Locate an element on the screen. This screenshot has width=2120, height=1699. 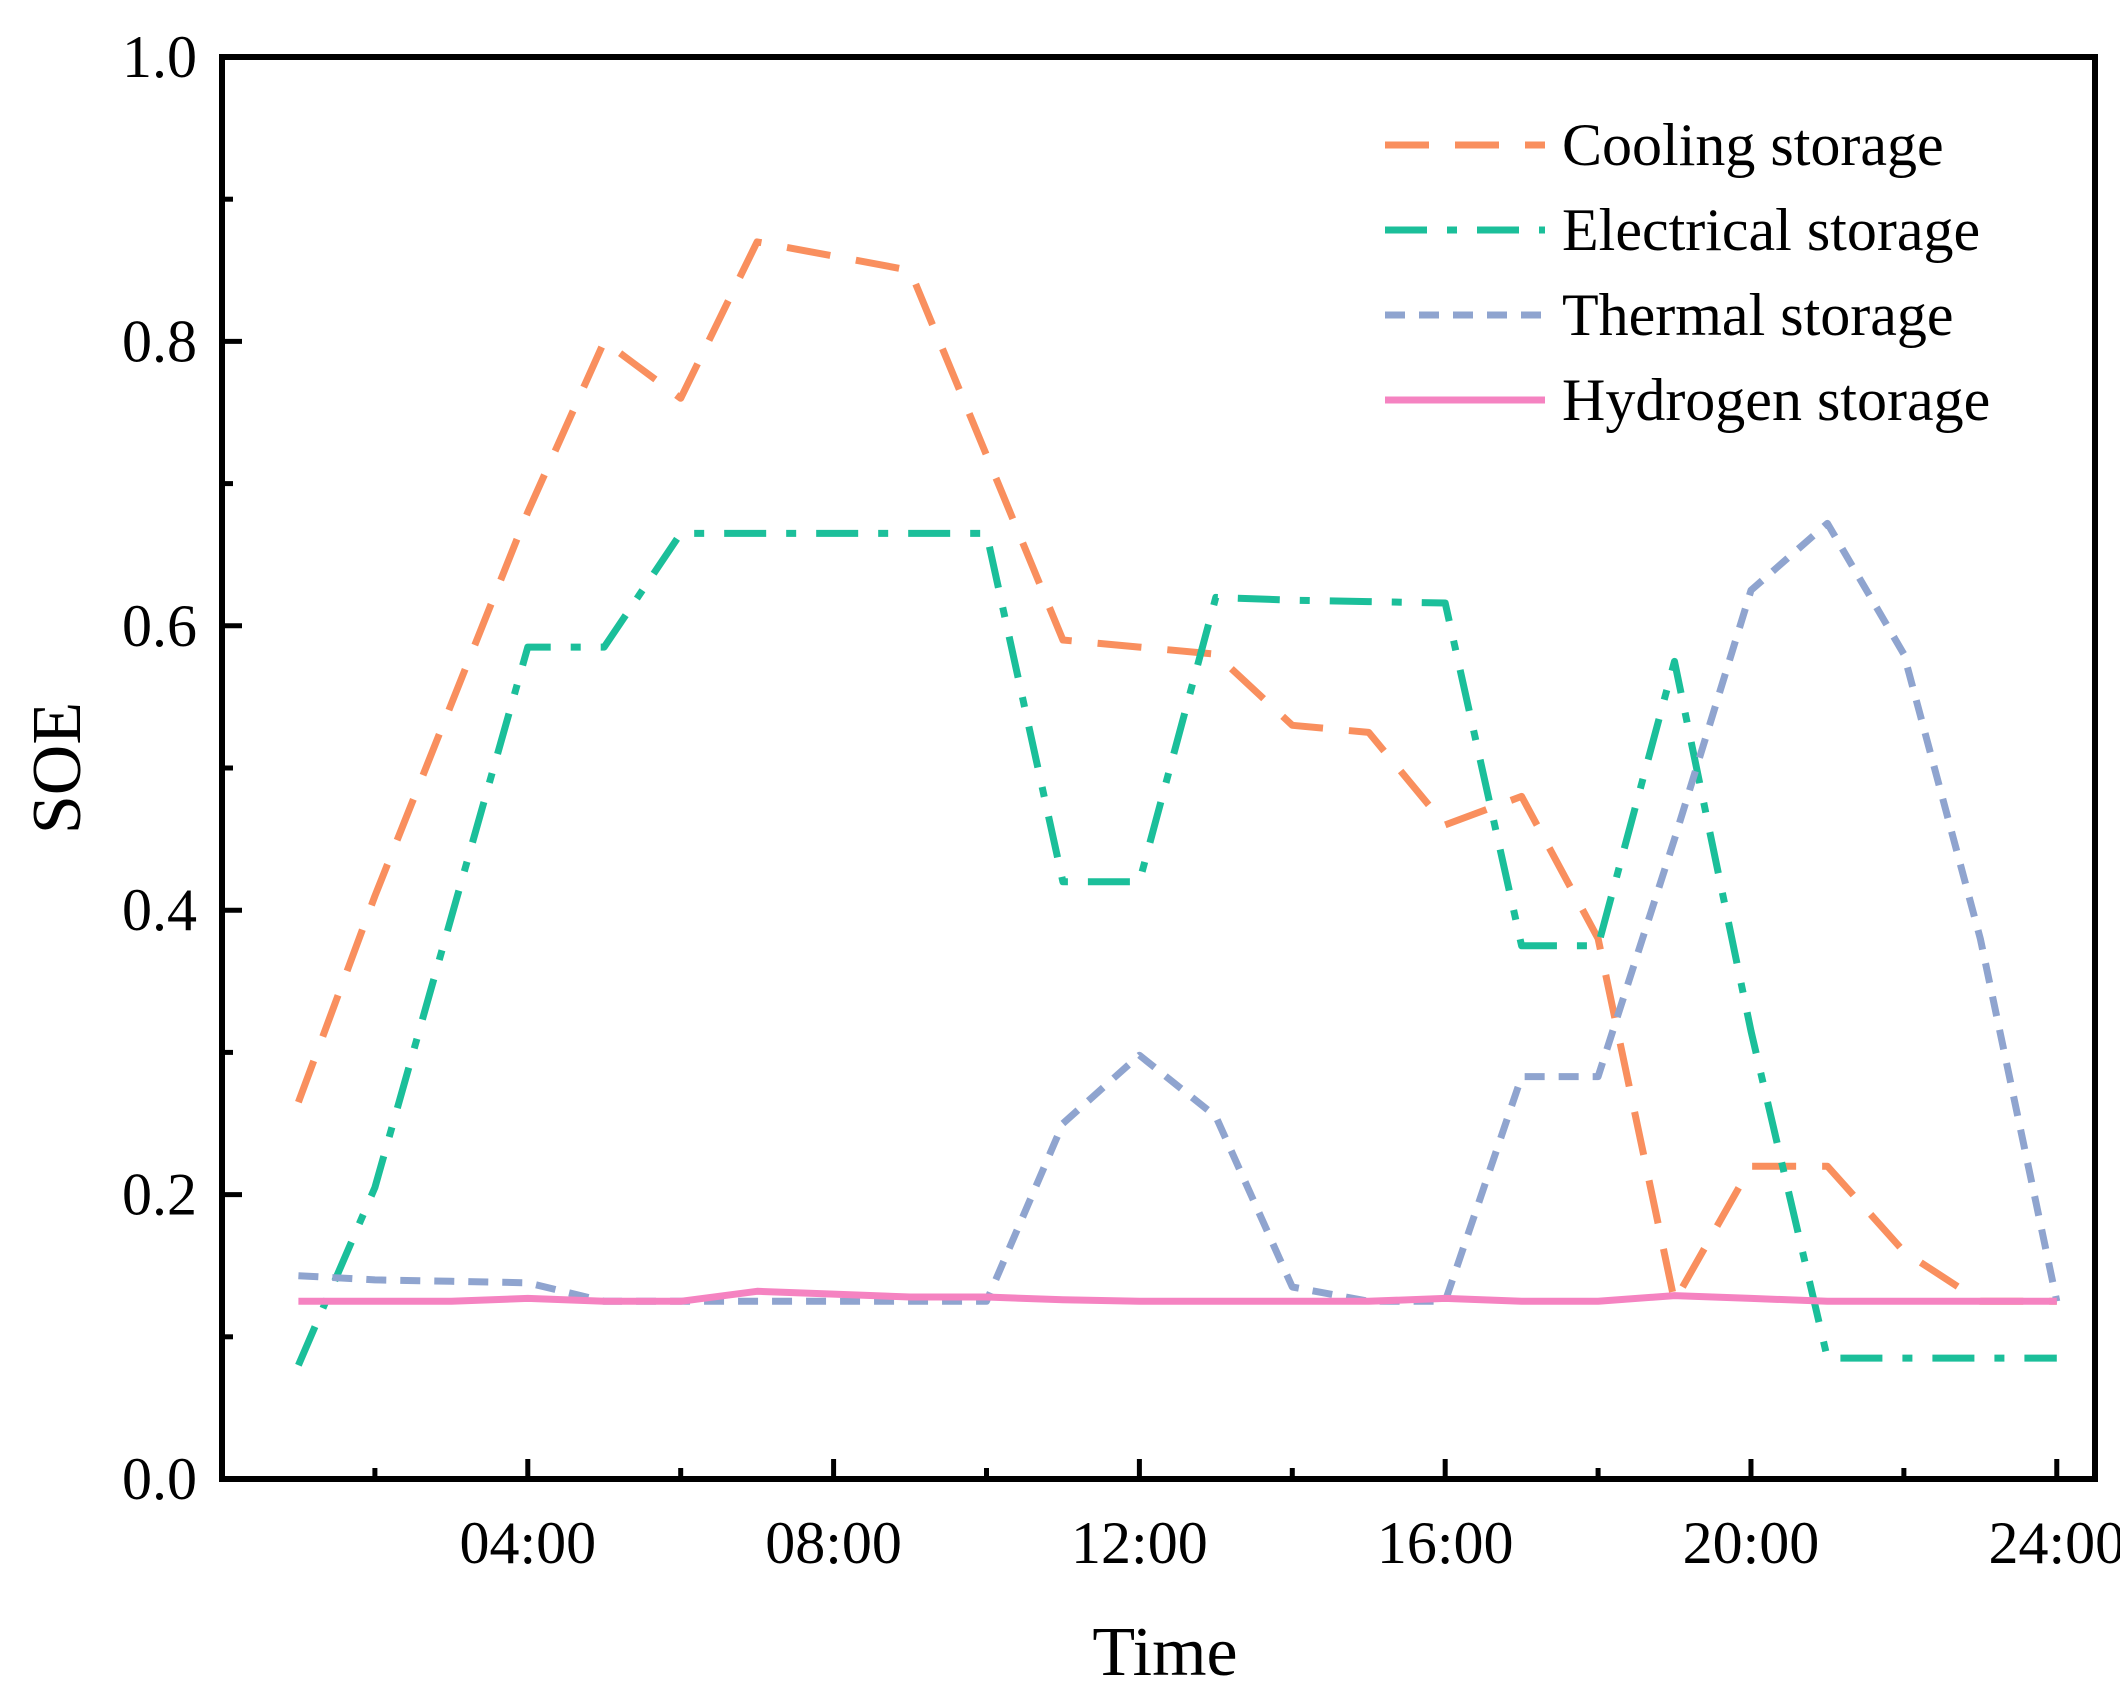
x-tick-label: 24:00 is located at coordinates (2054, 1543).